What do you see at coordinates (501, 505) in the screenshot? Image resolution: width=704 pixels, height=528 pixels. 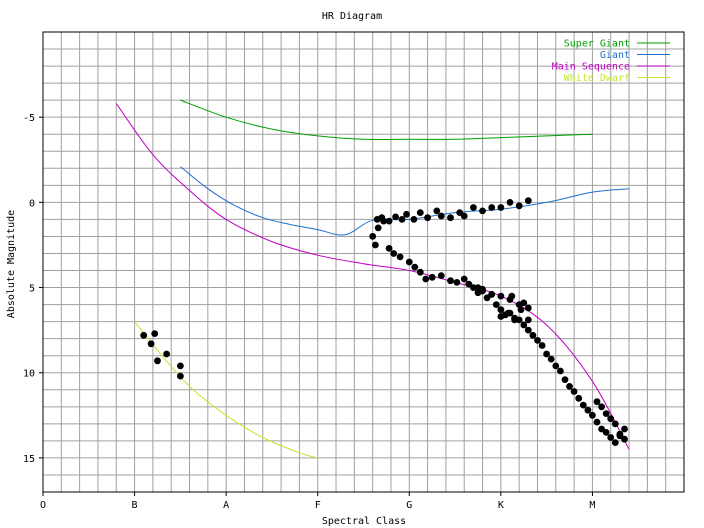 I see `x-tick-label: K` at bounding box center [501, 505].